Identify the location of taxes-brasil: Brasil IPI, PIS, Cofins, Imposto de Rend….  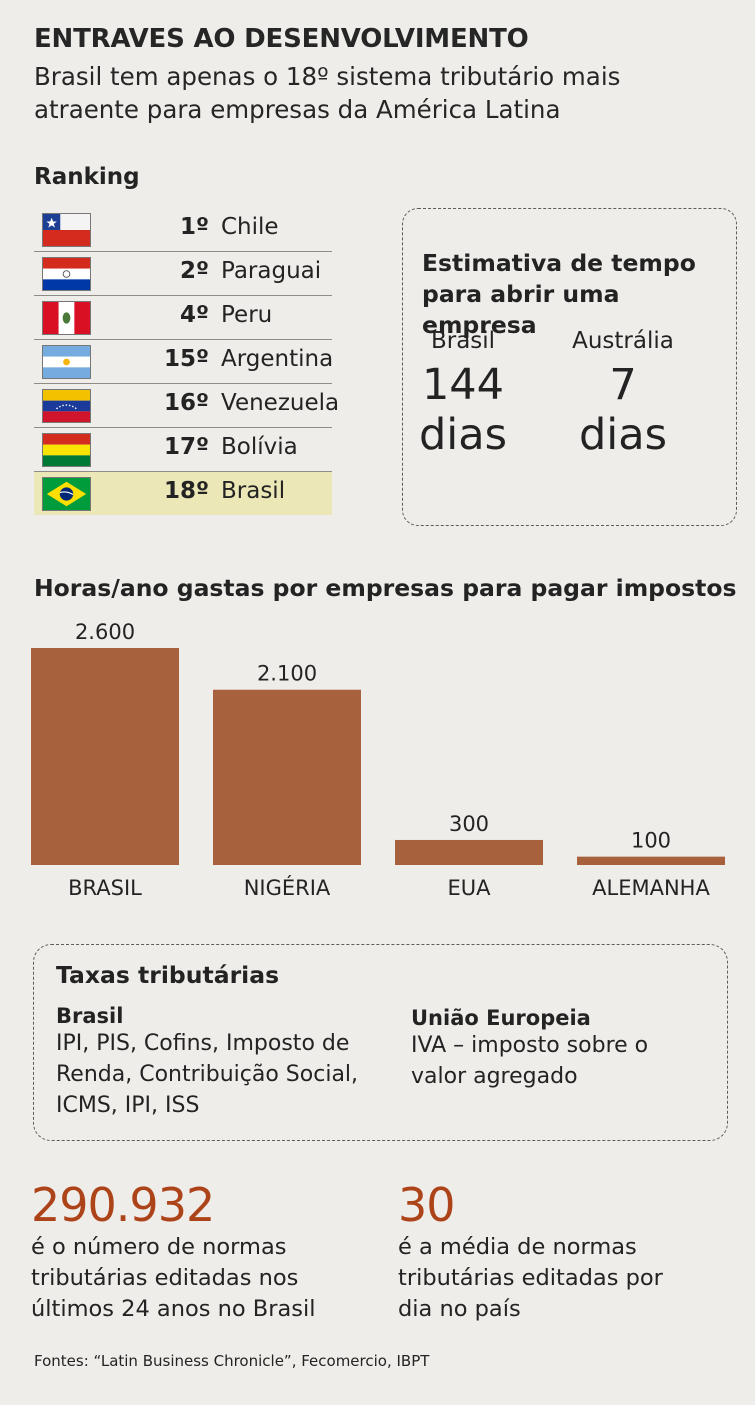
(226, 1062).